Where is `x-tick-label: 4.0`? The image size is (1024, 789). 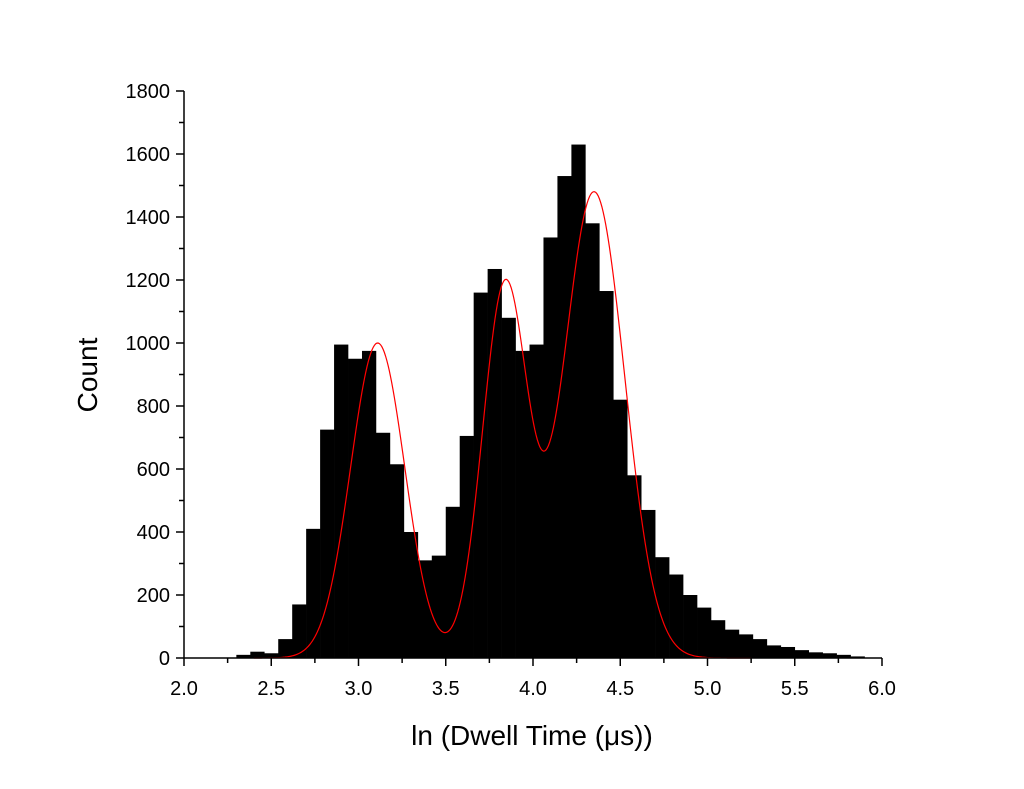 x-tick-label: 4.0 is located at coordinates (533, 689).